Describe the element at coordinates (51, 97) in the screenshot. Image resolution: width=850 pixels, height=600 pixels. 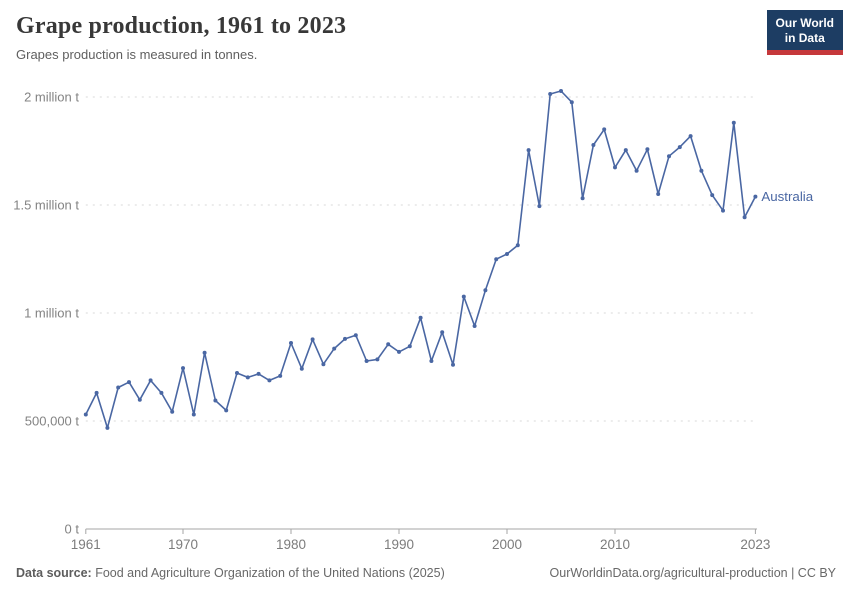
I see `y-tick-label: 2 million t` at that location.